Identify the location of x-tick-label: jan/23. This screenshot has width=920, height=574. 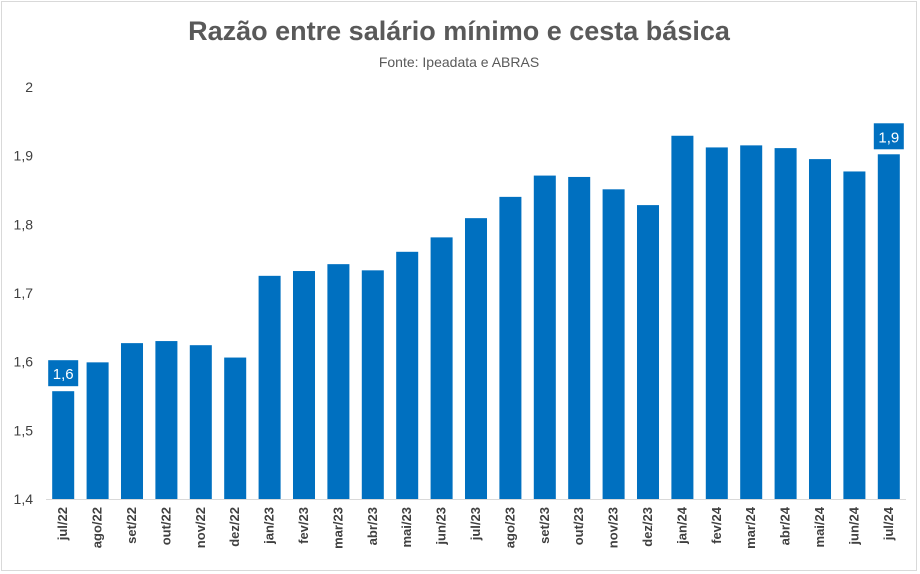
(269, 526).